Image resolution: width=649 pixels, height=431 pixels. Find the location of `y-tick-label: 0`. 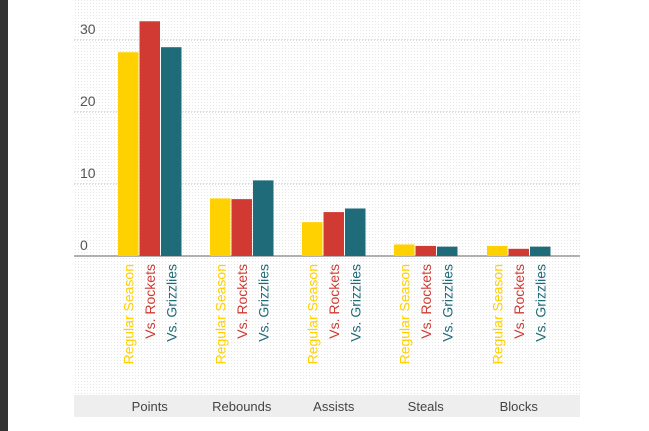

y-tick-label: 0 is located at coordinates (84, 245).